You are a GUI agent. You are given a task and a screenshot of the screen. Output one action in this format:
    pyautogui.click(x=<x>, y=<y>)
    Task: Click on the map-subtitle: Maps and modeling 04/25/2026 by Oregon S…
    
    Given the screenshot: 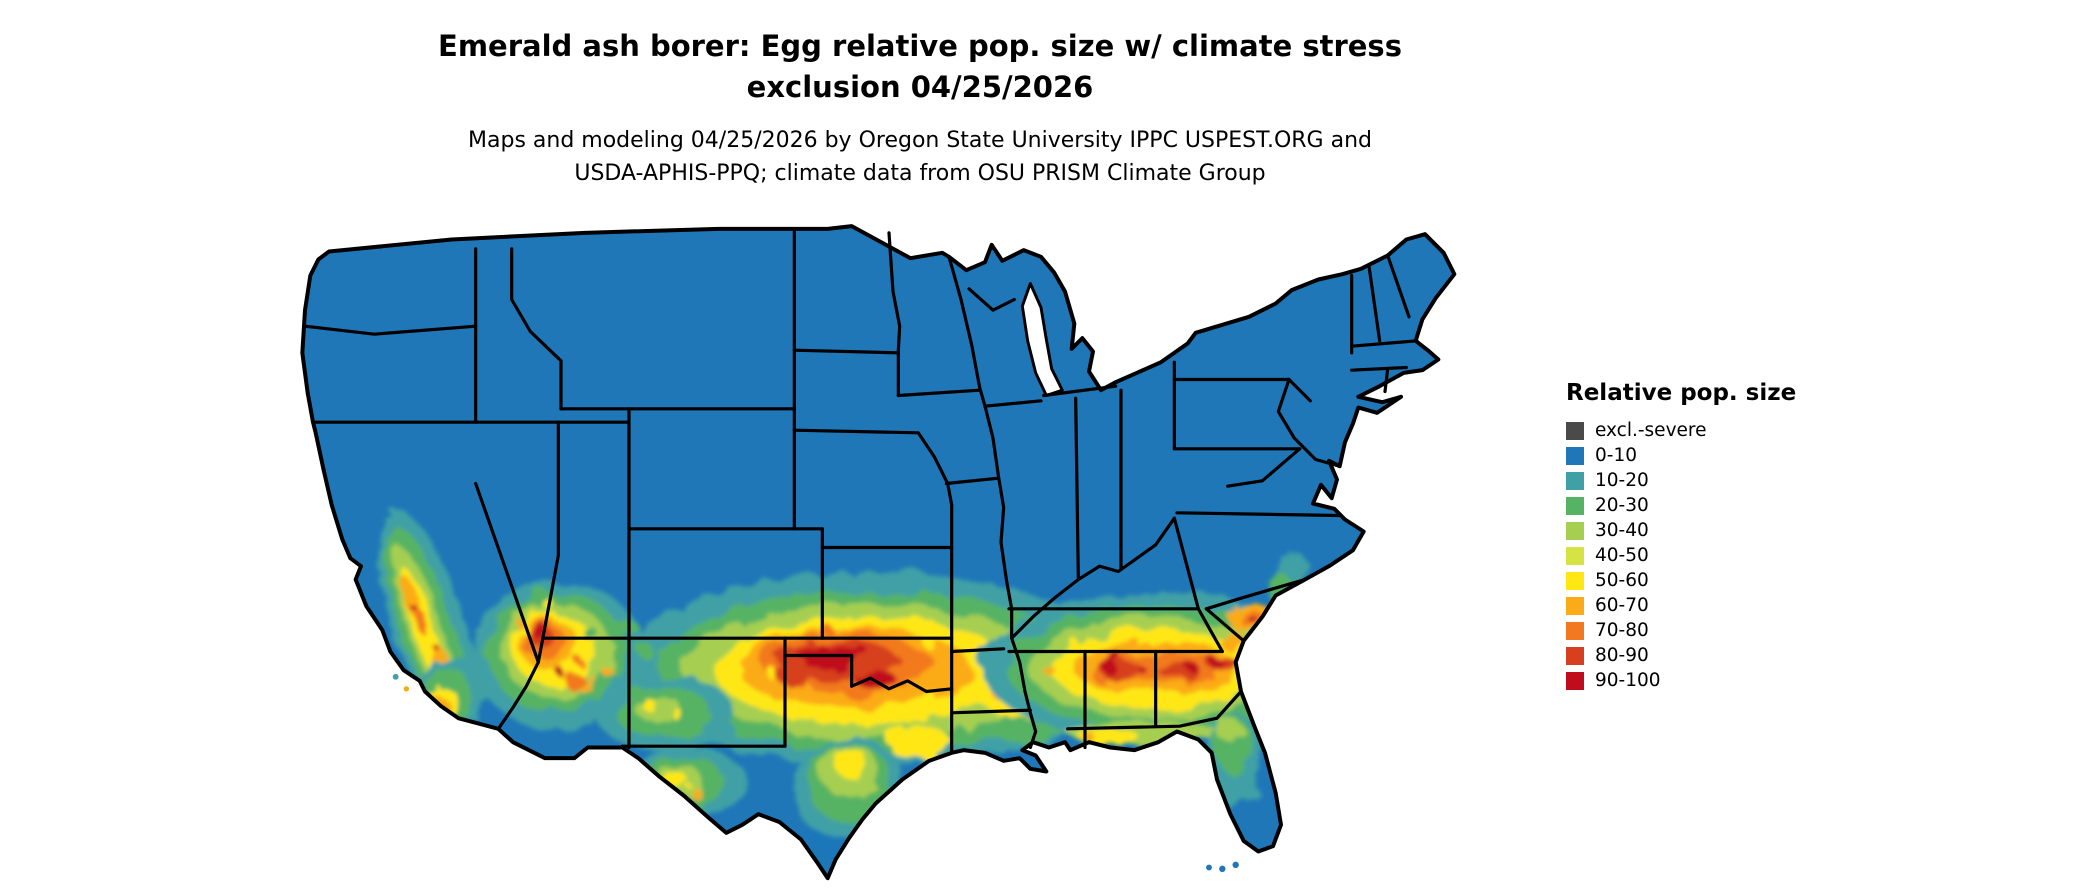 What is the action you would take?
    pyautogui.click(x=920, y=157)
    